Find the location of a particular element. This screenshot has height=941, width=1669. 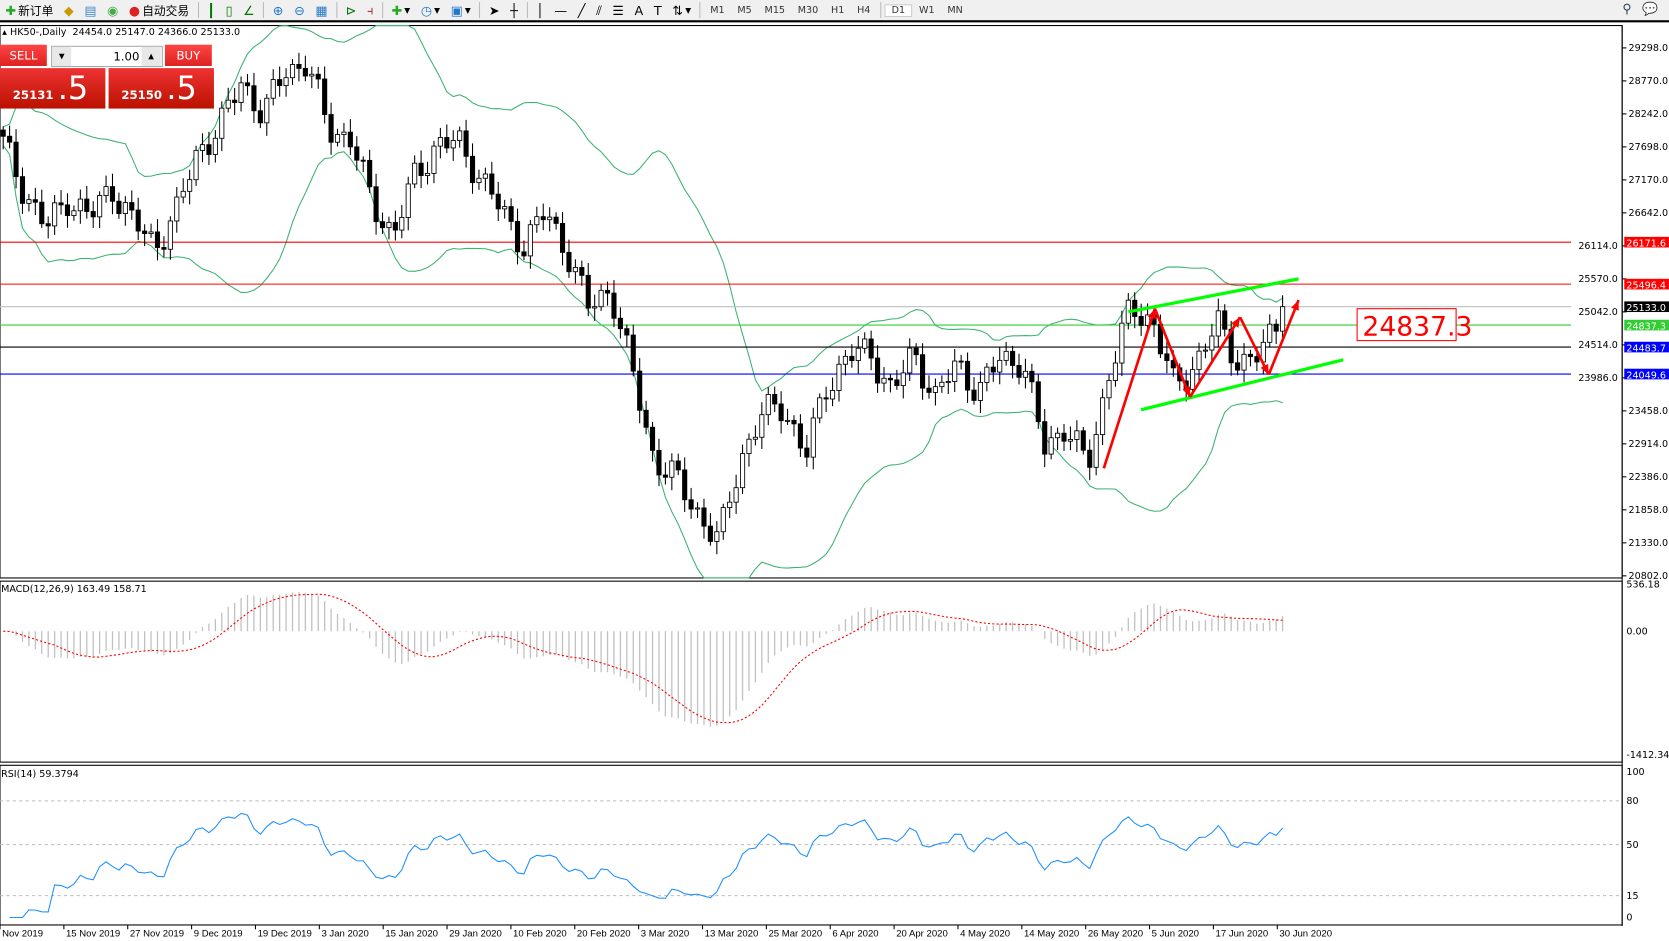

macd-signal-line is located at coordinates (643, 658).